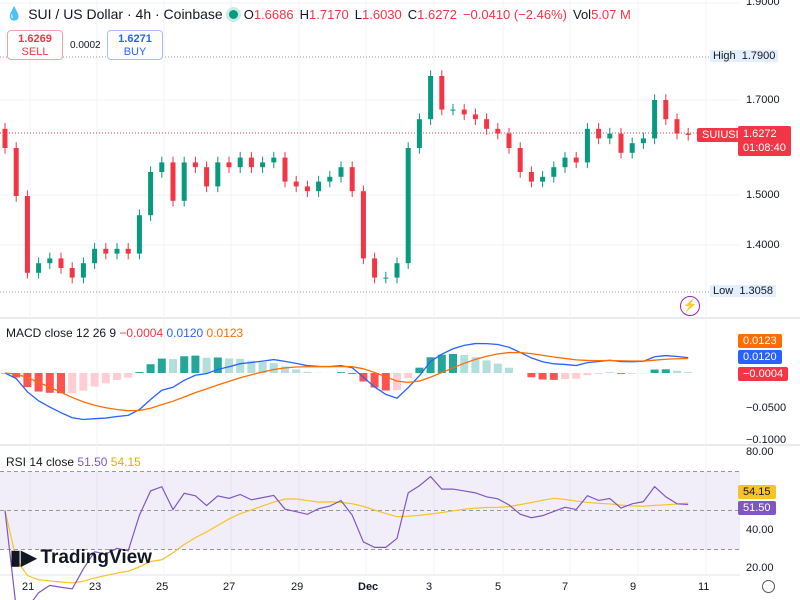 The image size is (800, 600). Describe the element at coordinates (28, 587) in the screenshot. I see `time-tick: 21` at that location.